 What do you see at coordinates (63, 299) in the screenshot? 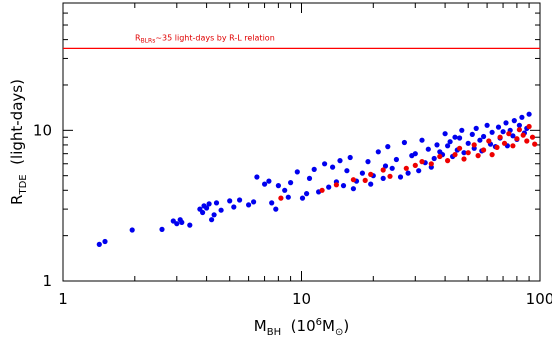
I see `x-tick-label: 1` at bounding box center [63, 299].